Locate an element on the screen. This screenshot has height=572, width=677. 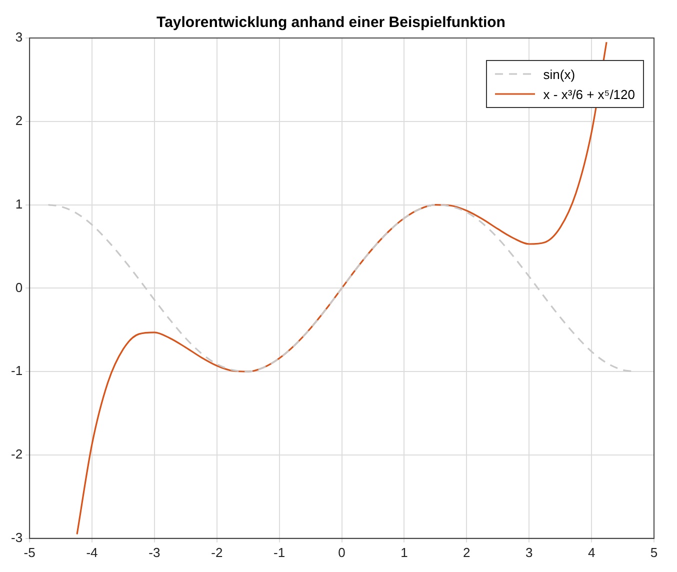
x-tick-label: 2 is located at coordinates (466, 552).